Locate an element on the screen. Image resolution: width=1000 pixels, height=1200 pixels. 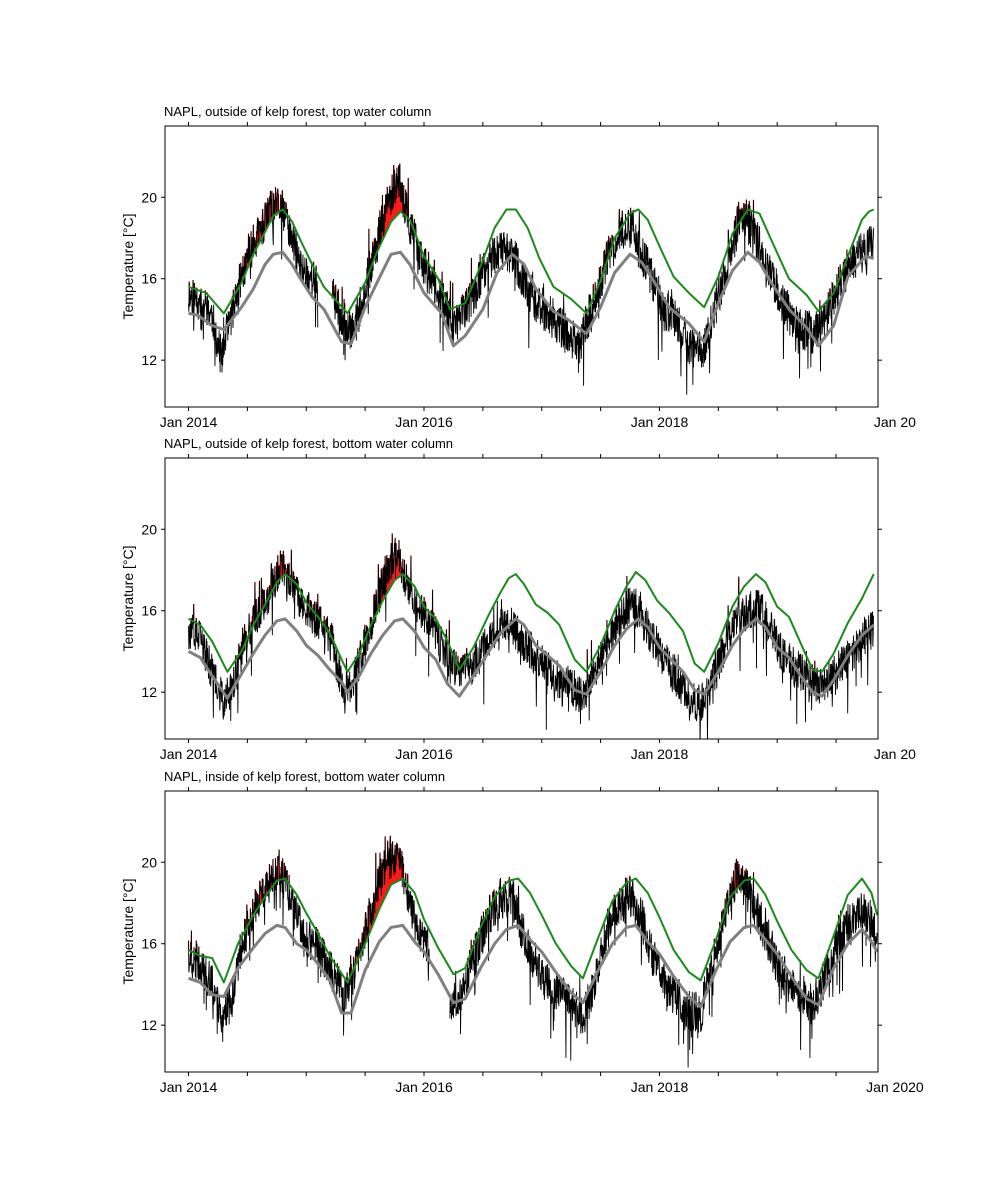
x-tick-label: Jan 2020 is located at coordinates (895, 1087).